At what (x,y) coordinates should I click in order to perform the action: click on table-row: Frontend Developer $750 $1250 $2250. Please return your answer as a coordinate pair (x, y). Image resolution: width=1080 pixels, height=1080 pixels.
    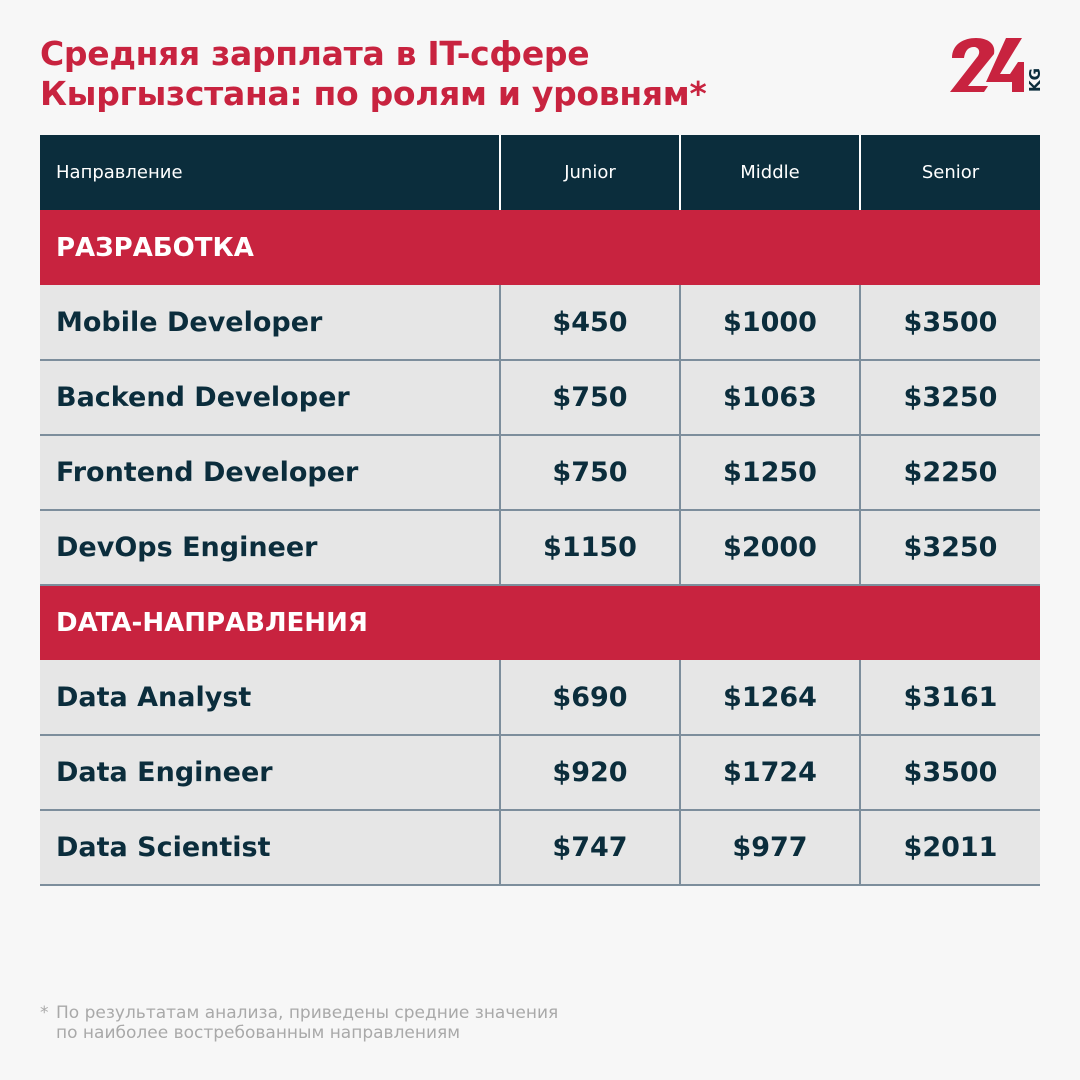
    Looking at the image, I should click on (540, 473).